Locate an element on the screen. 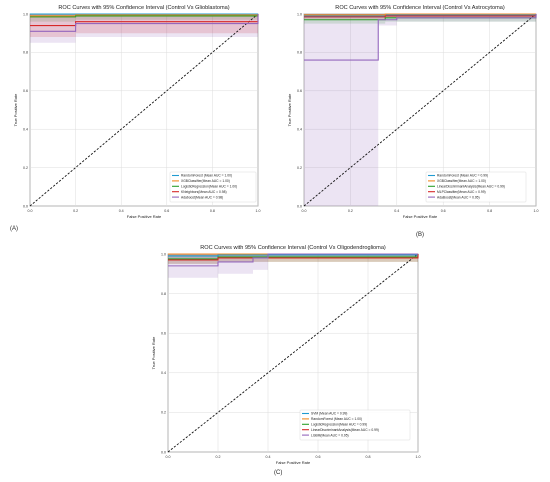 The width and height of the screenshot is (550, 482). panel-label-b: (B) is located at coordinates (420, 235).